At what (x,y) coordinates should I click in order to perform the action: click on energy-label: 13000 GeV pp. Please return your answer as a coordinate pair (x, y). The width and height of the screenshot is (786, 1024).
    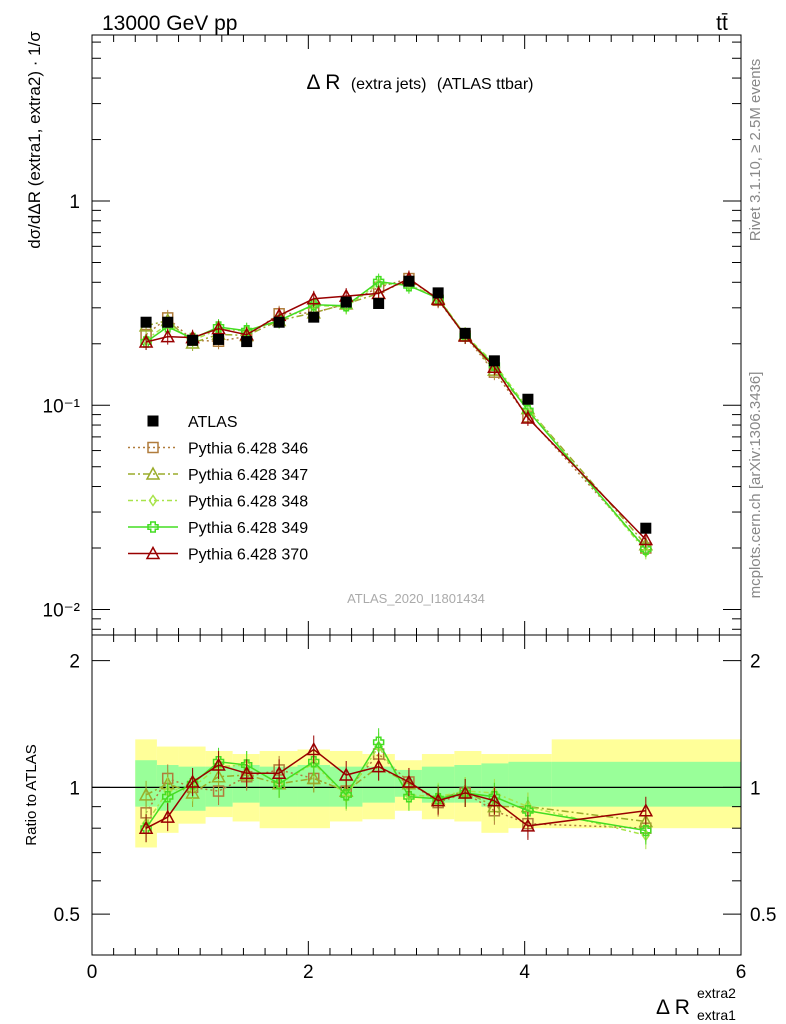
    Looking at the image, I should click on (169, 23).